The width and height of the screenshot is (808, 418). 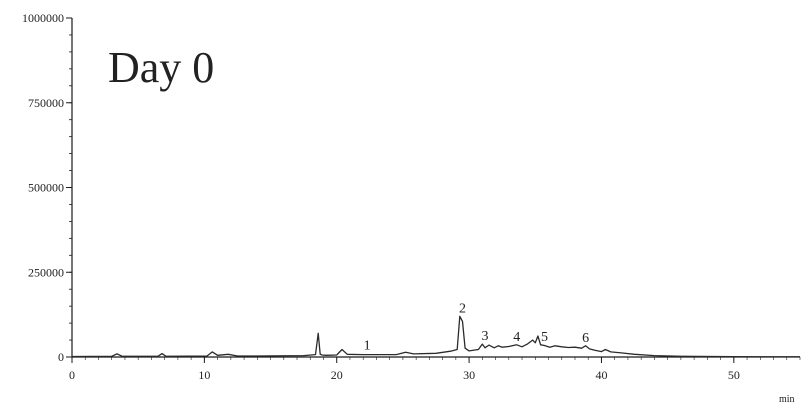 I want to click on x-tick-label: 10, so click(x=204, y=375).